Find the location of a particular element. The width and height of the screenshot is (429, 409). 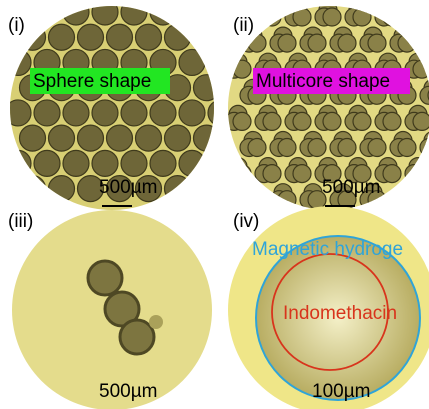

caption: Multicore shape is located at coordinates (323, 81).